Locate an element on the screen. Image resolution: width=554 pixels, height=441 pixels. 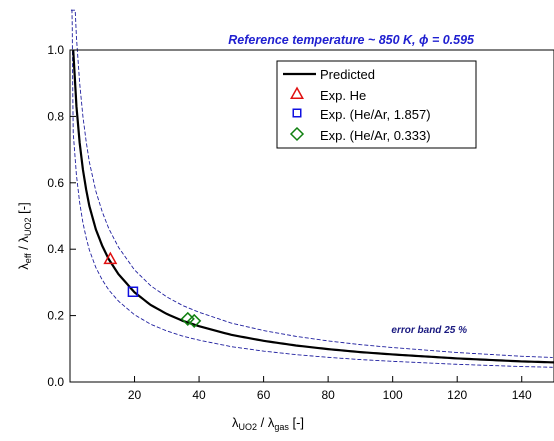
legend-label-exp-he: Exp. He is located at coordinates (343, 95).